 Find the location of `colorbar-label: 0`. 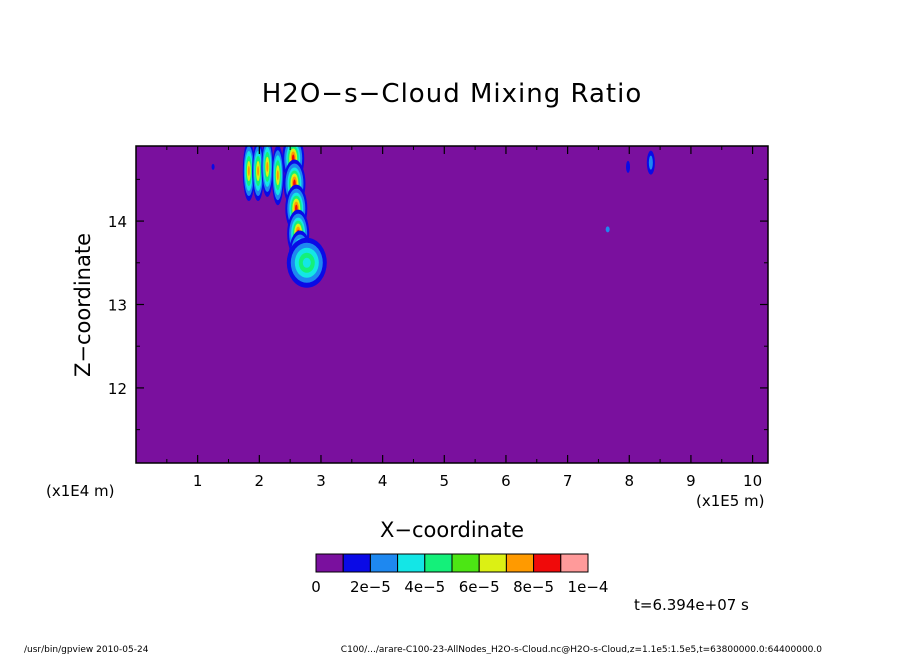

colorbar-label: 0 is located at coordinates (316, 587).